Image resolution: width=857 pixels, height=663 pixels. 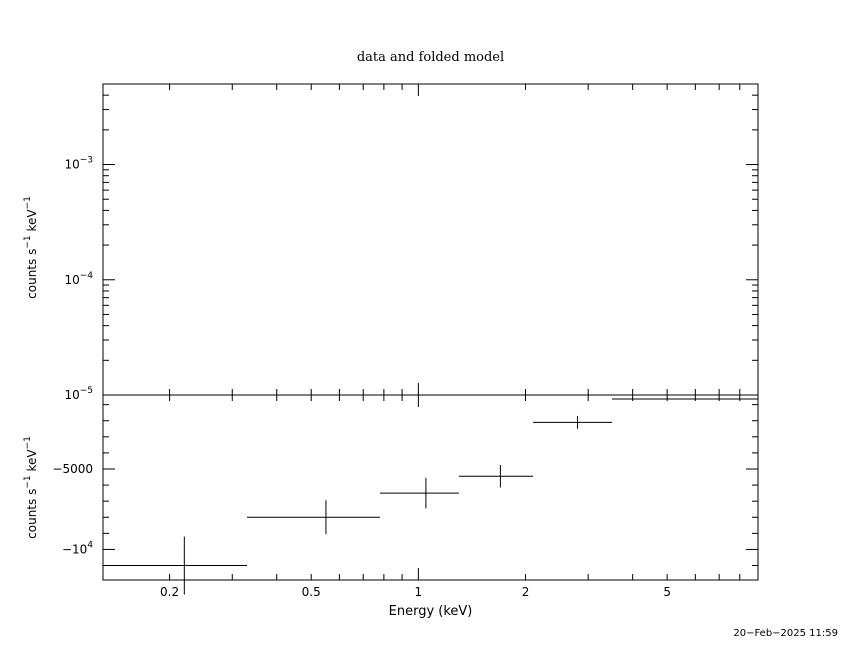 What do you see at coordinates (419, 592) in the screenshot?
I see `x-tick-label: 1` at bounding box center [419, 592].